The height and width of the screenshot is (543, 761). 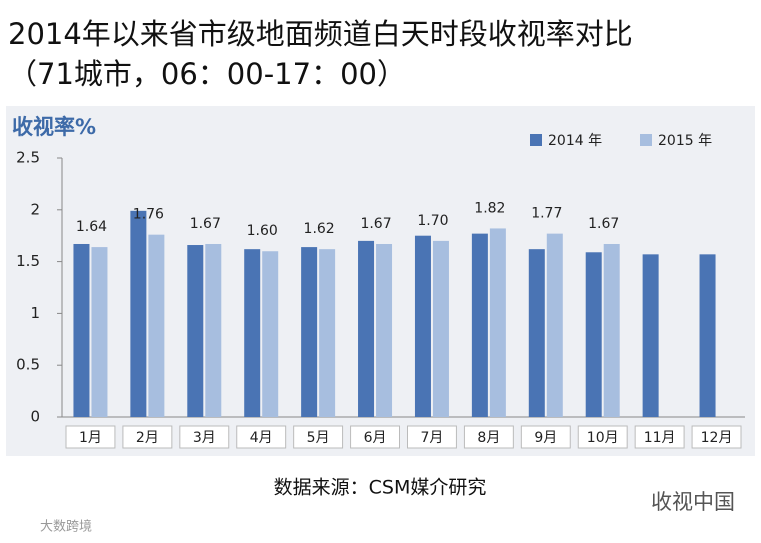 I want to click on x-tick-label: 2月, so click(x=147, y=438).